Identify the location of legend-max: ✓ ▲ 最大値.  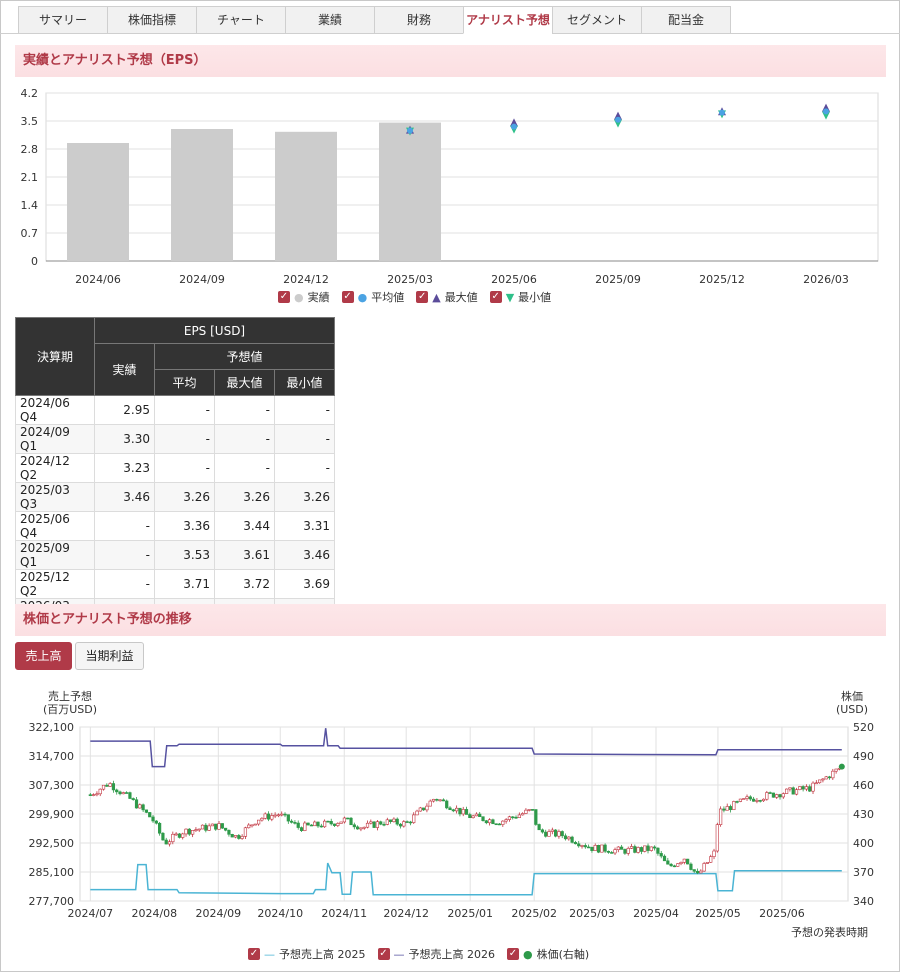
(447, 297).